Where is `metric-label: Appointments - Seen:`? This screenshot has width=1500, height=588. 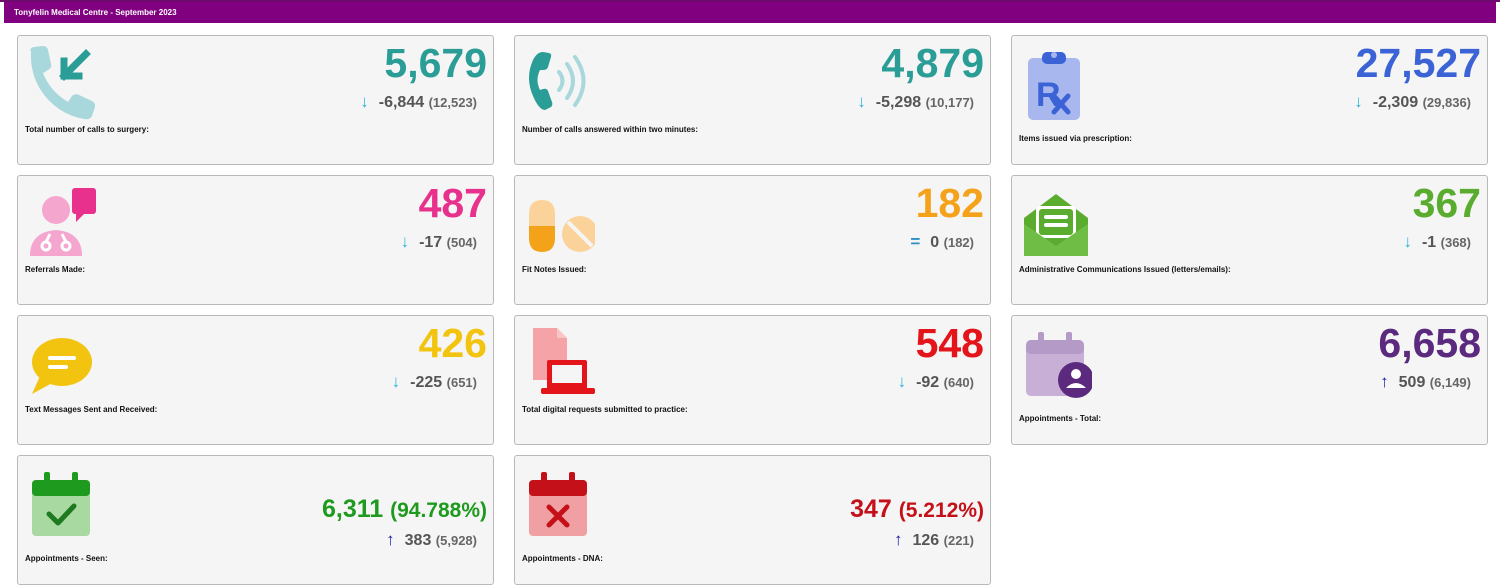
metric-label: Appointments - Seen: is located at coordinates (66, 558).